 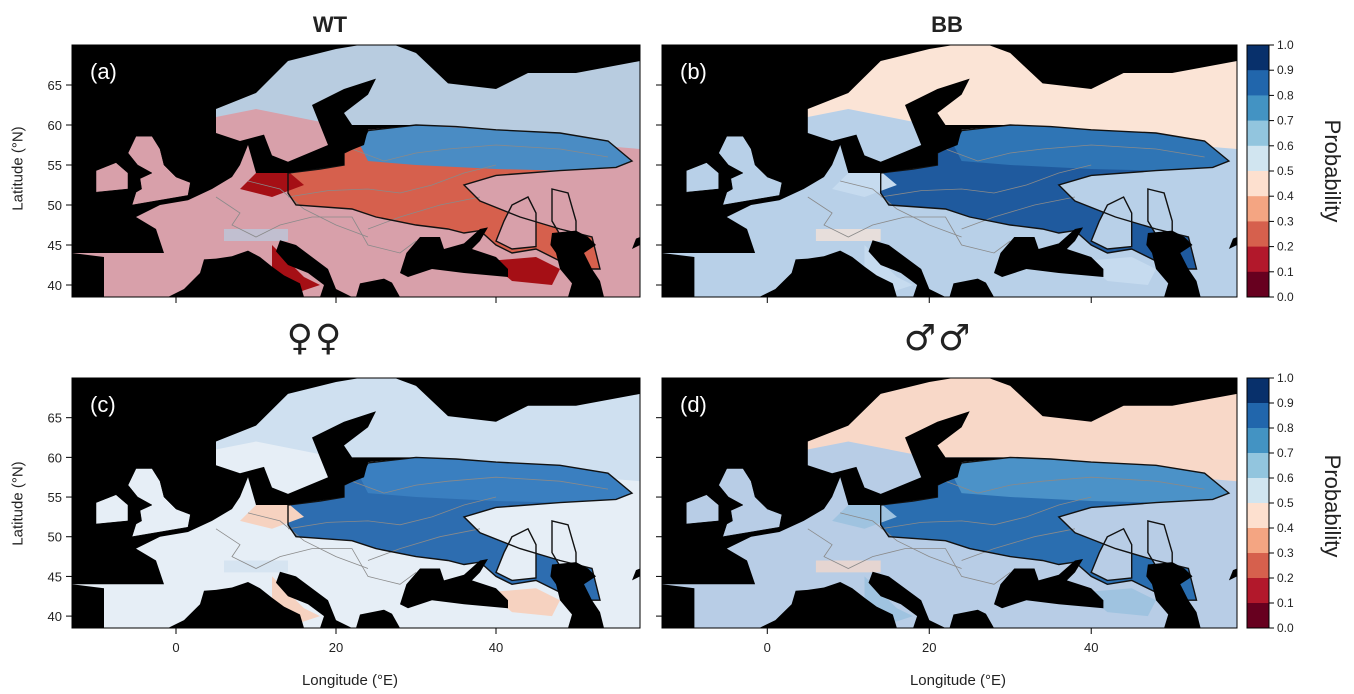 I want to click on colorbar-label-top: Probability, so click(x=1332, y=171).